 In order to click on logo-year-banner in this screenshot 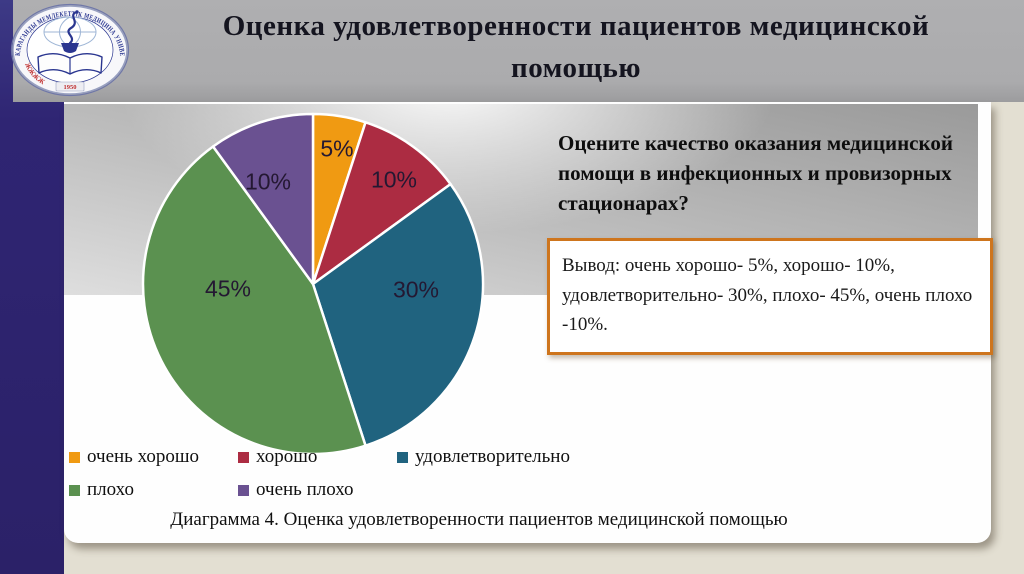, I will do `click(70, 86)`.